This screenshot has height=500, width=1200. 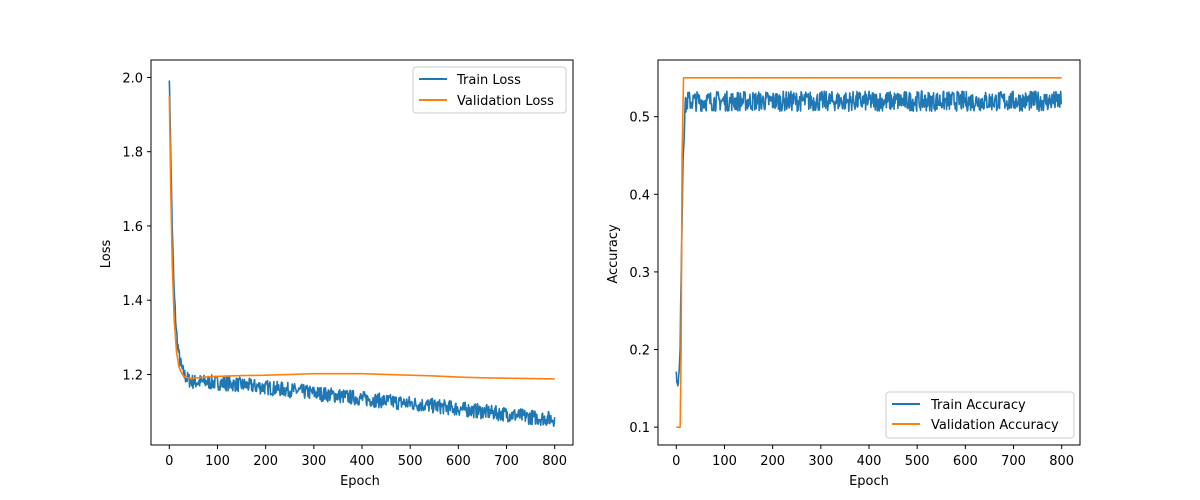 I want to click on accuracy-legend: Train Accuracy Validation Accuracy, so click(x=980, y=415).